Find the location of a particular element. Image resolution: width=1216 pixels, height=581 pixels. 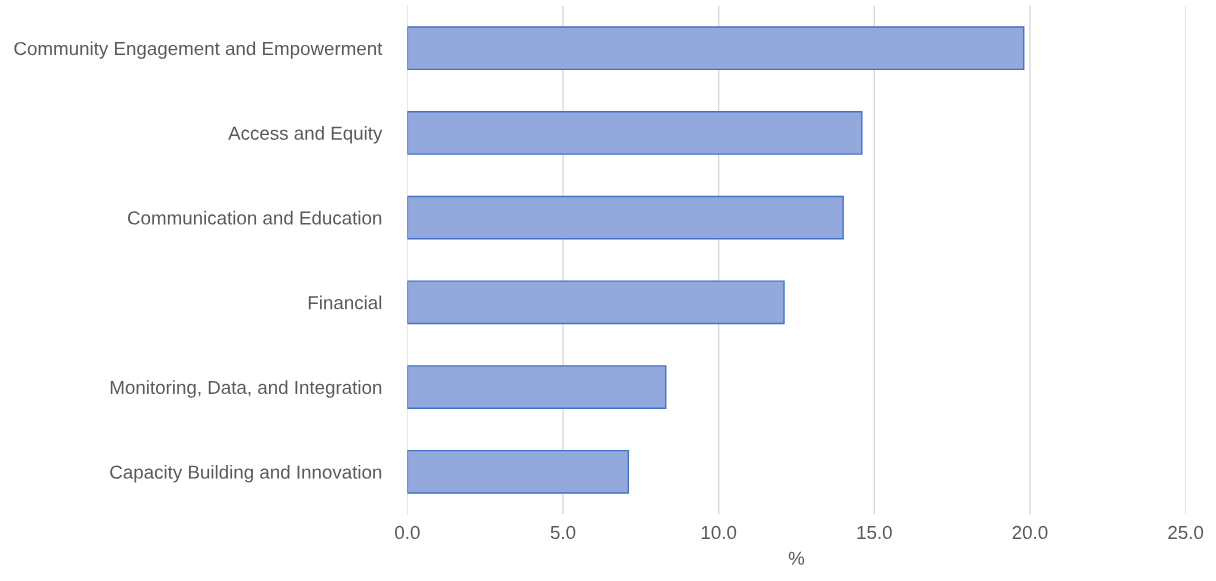

x-tick-label: 5.0 is located at coordinates (563, 532).